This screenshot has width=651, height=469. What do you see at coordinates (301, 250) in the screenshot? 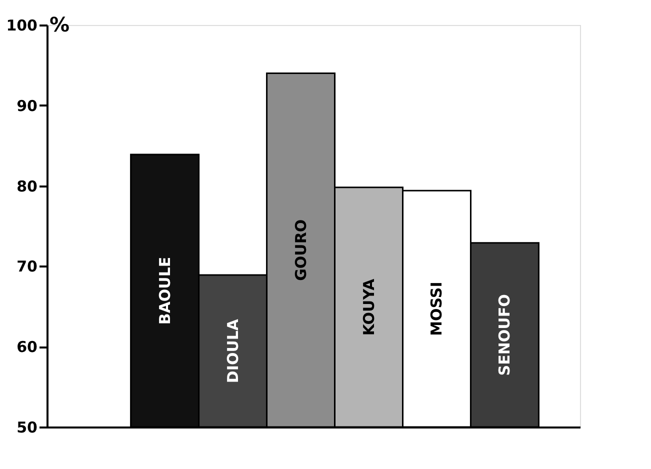
I see `x-tick-label: GOURO` at bounding box center [301, 250].